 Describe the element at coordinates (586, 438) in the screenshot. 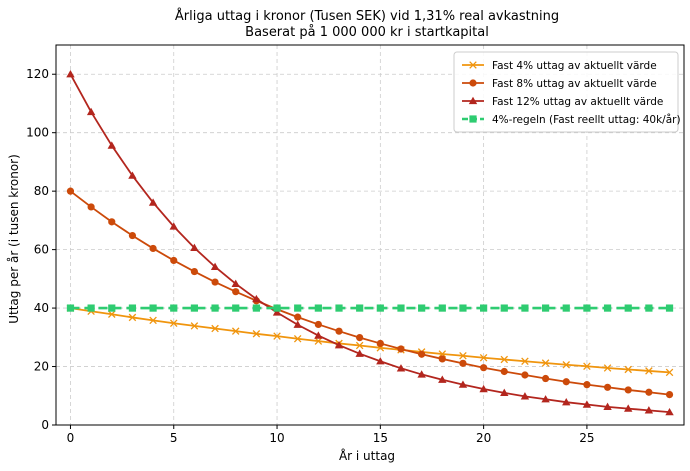

I see `x-tick-label: 25` at that location.